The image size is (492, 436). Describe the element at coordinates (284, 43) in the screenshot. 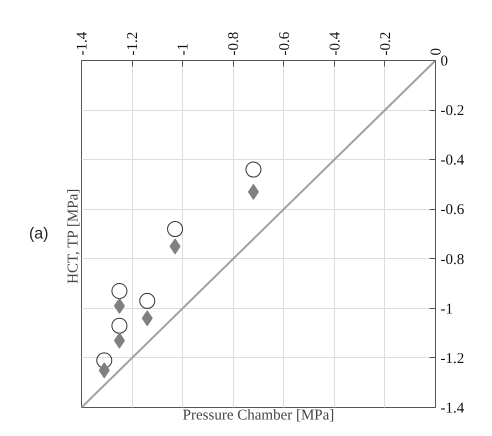

I see `x-tick-label: -0.6` at that location.